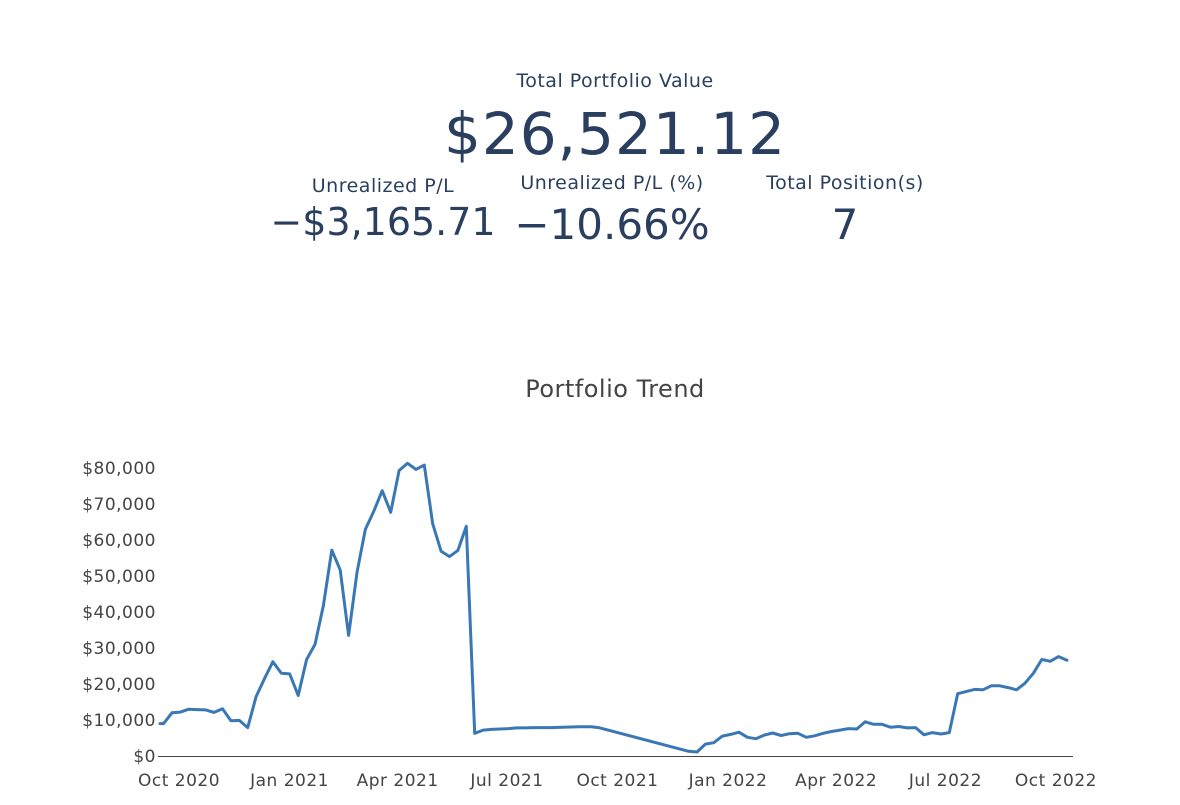 This screenshot has height=805, width=1180. I want to click on y-tick-label: $10,000, so click(119, 721).